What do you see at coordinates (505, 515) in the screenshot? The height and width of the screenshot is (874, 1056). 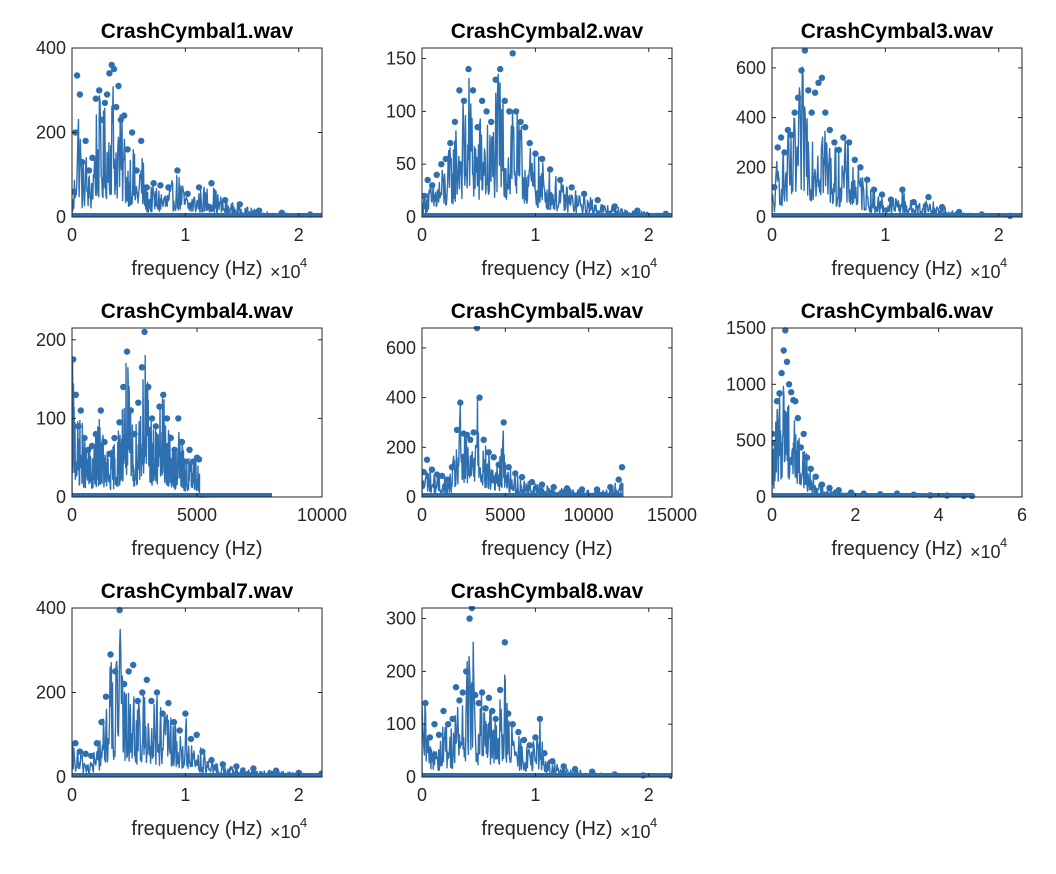 I see `x-tick-label: 5000` at bounding box center [505, 515].